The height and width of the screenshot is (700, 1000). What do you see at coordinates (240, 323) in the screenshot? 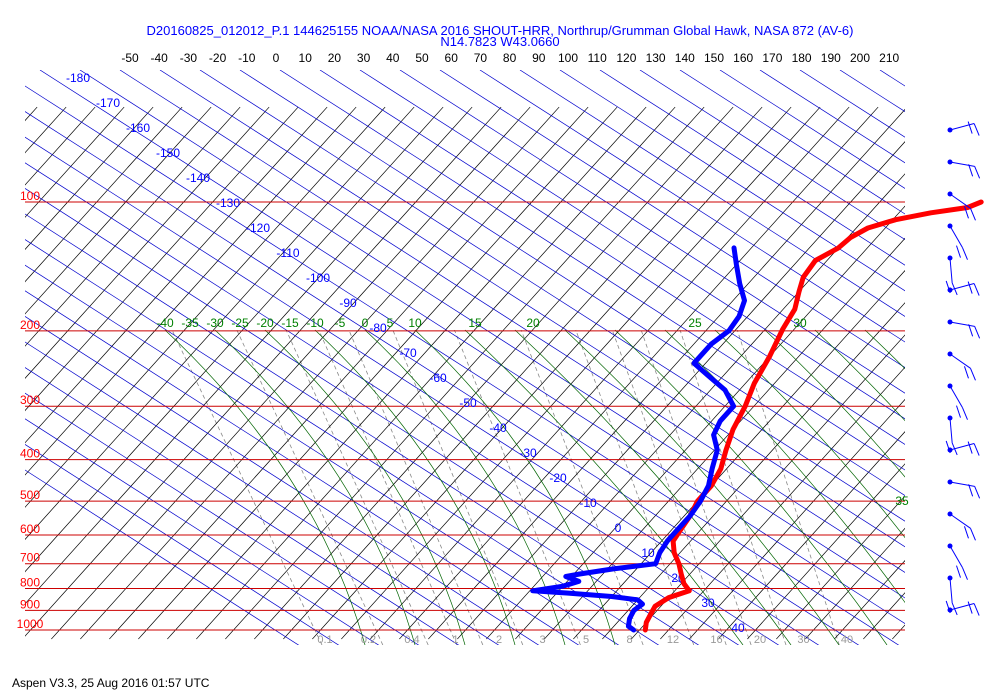
I see `moist-adiabat-label: -25` at bounding box center [240, 323].